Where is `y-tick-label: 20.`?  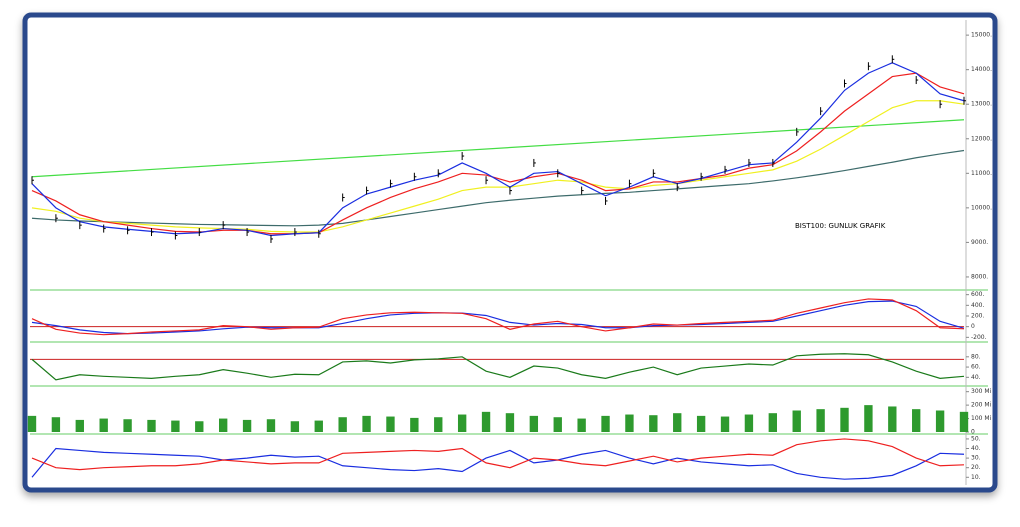 y-tick-label: 20. is located at coordinates (976, 467).